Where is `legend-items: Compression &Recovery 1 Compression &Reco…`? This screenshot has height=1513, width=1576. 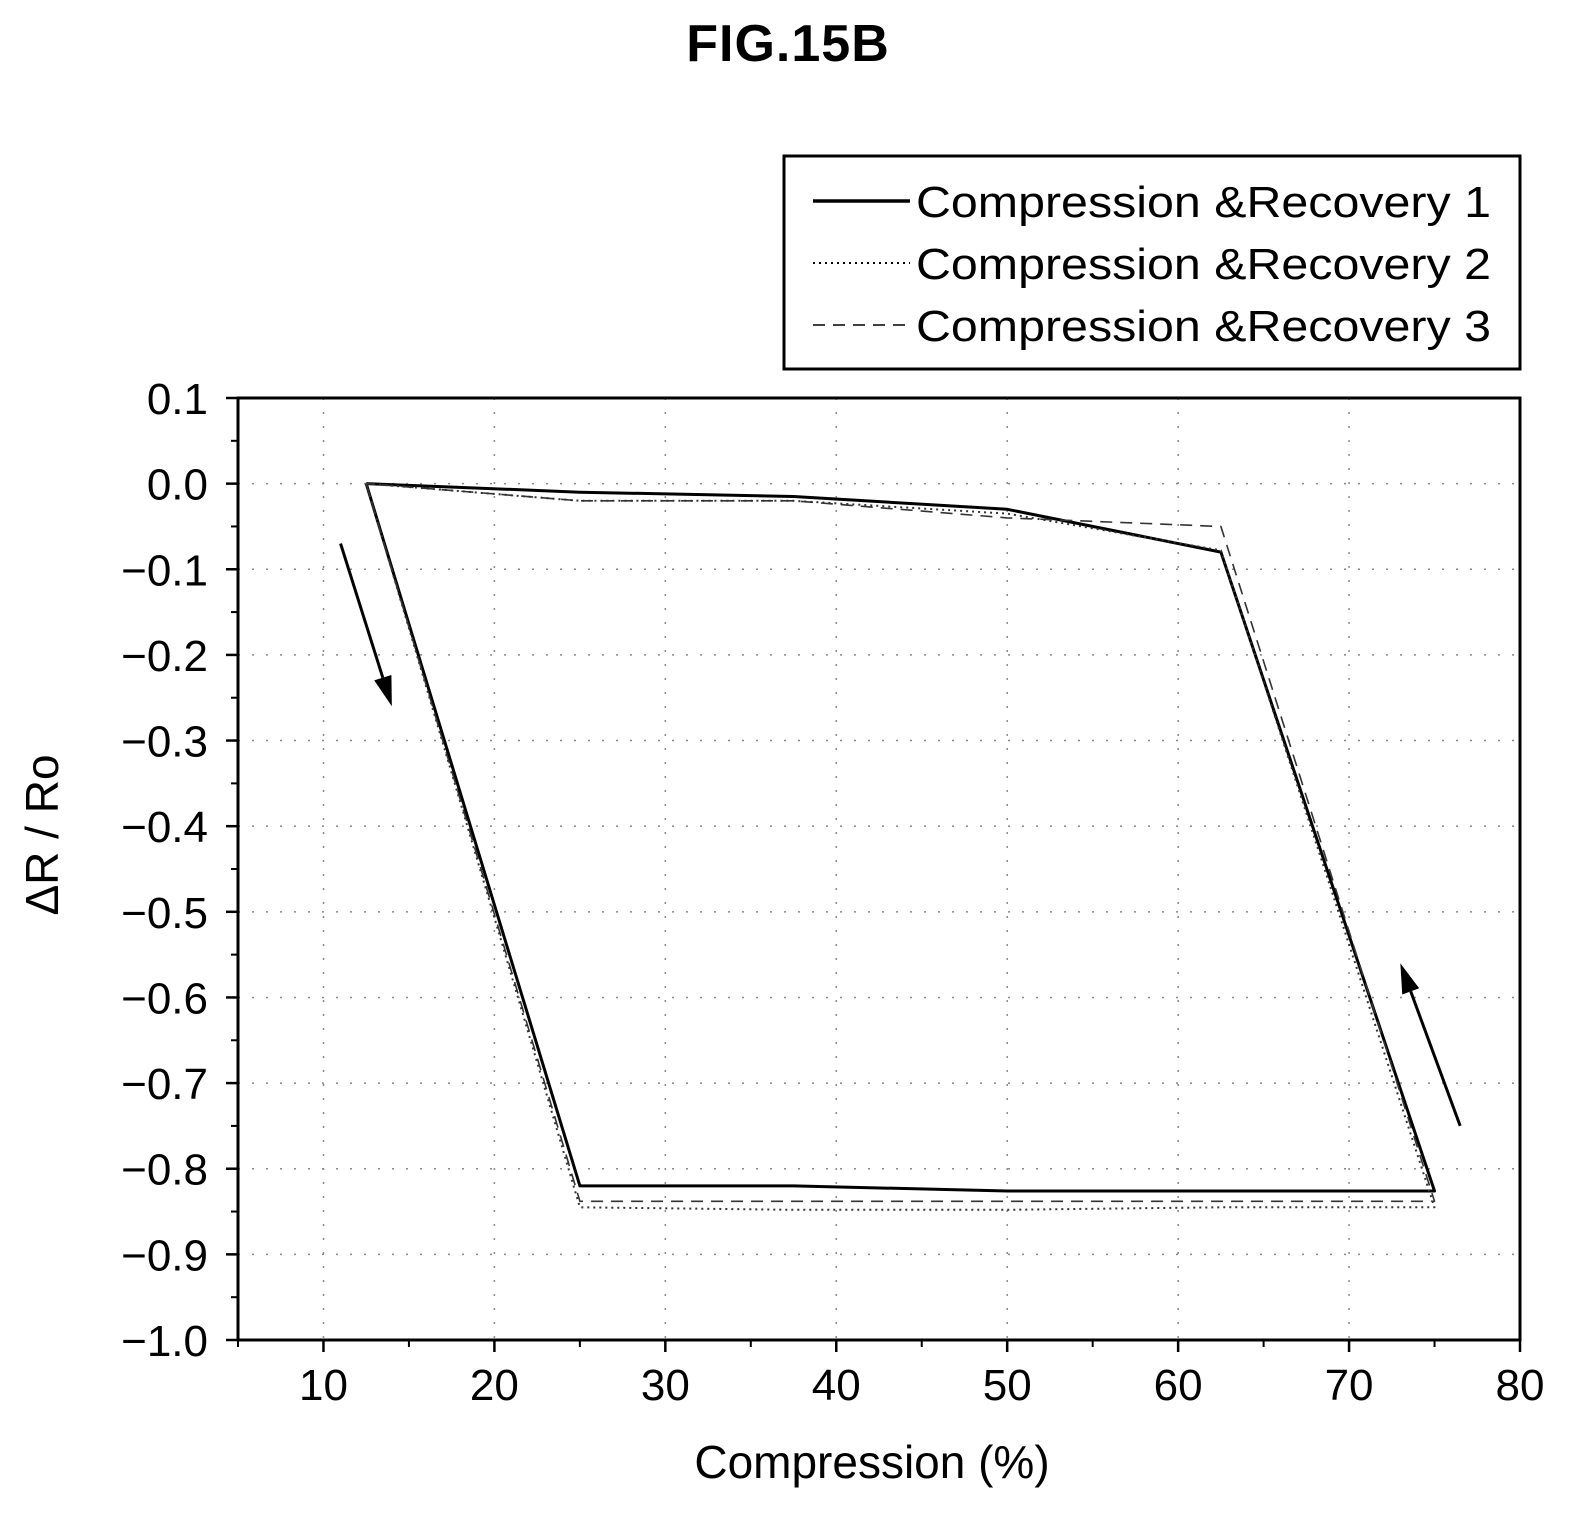
legend-items: Compression &Recovery 1 Compression &Reco… is located at coordinates (1152, 264).